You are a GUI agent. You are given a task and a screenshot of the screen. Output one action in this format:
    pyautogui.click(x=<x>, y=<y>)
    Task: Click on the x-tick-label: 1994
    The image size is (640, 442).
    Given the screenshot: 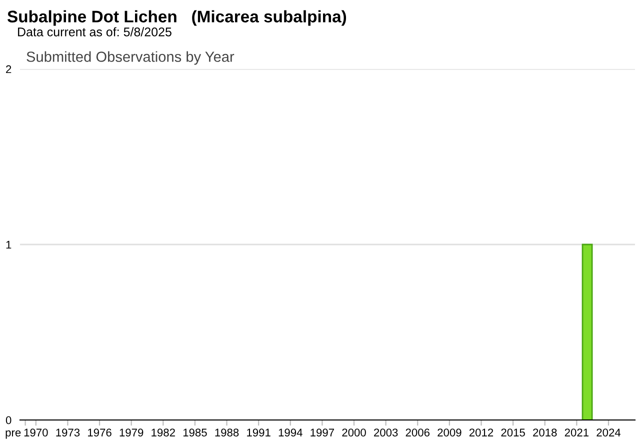 What is the action you would take?
    pyautogui.click(x=290, y=432)
    